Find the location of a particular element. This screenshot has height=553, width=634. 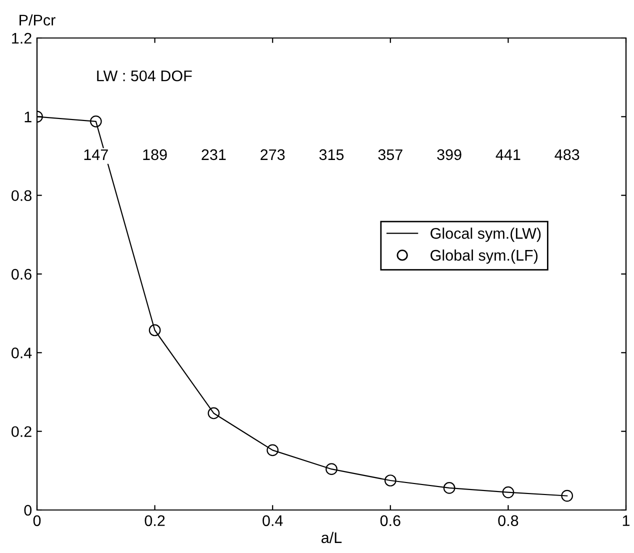

x-axis-title: a/L is located at coordinates (332, 538).